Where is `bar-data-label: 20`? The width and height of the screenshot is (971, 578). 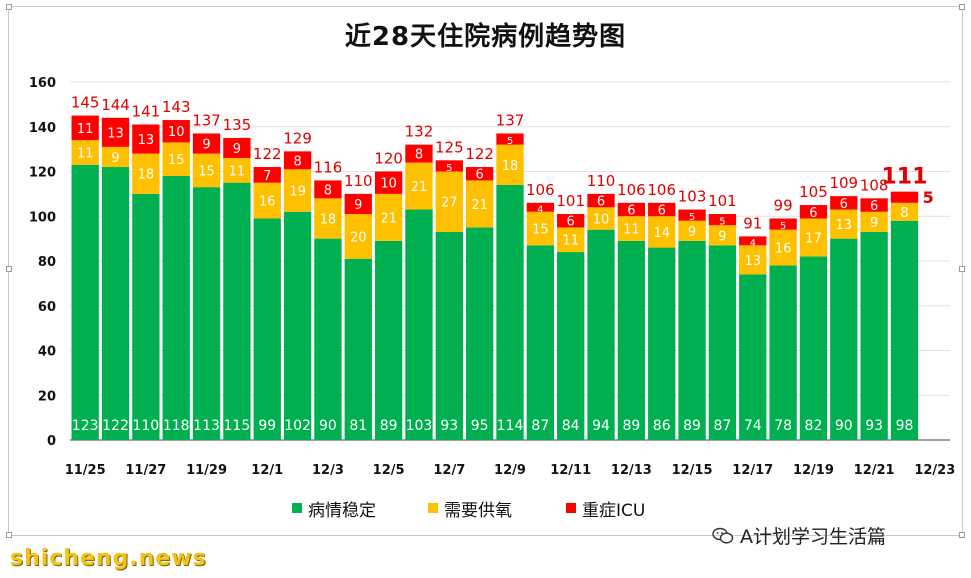
bar-data-label: 20 is located at coordinates (358, 237).